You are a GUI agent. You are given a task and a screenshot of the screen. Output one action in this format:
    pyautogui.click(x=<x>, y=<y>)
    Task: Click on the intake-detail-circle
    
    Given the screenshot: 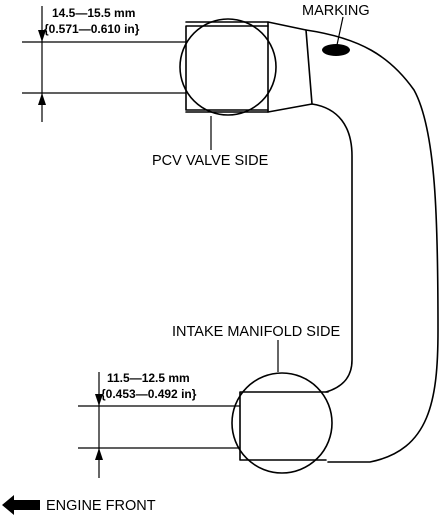 What is the action you would take?
    pyautogui.click(x=282, y=423)
    